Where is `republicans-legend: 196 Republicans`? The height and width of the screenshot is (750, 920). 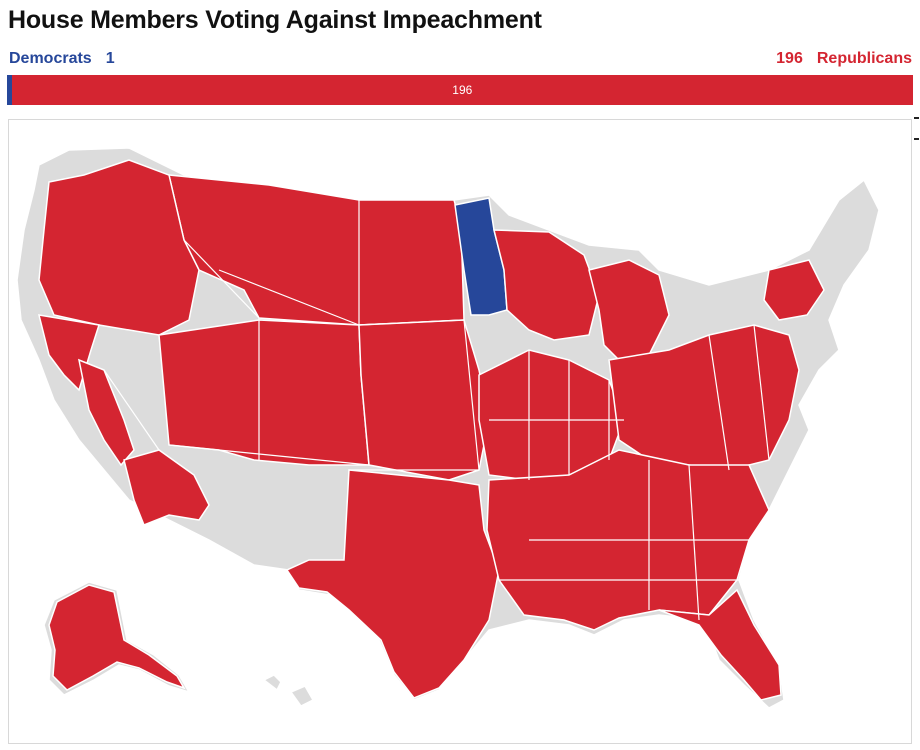 republicans-legend: 196 Republicans is located at coordinates (844, 59).